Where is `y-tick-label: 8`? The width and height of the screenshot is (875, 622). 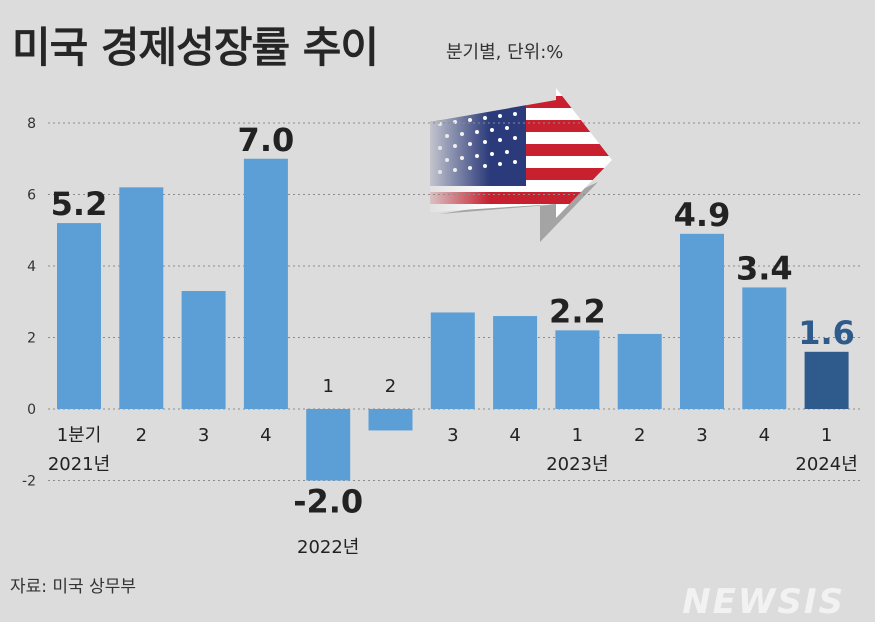 y-tick-label: 8 is located at coordinates (31, 124).